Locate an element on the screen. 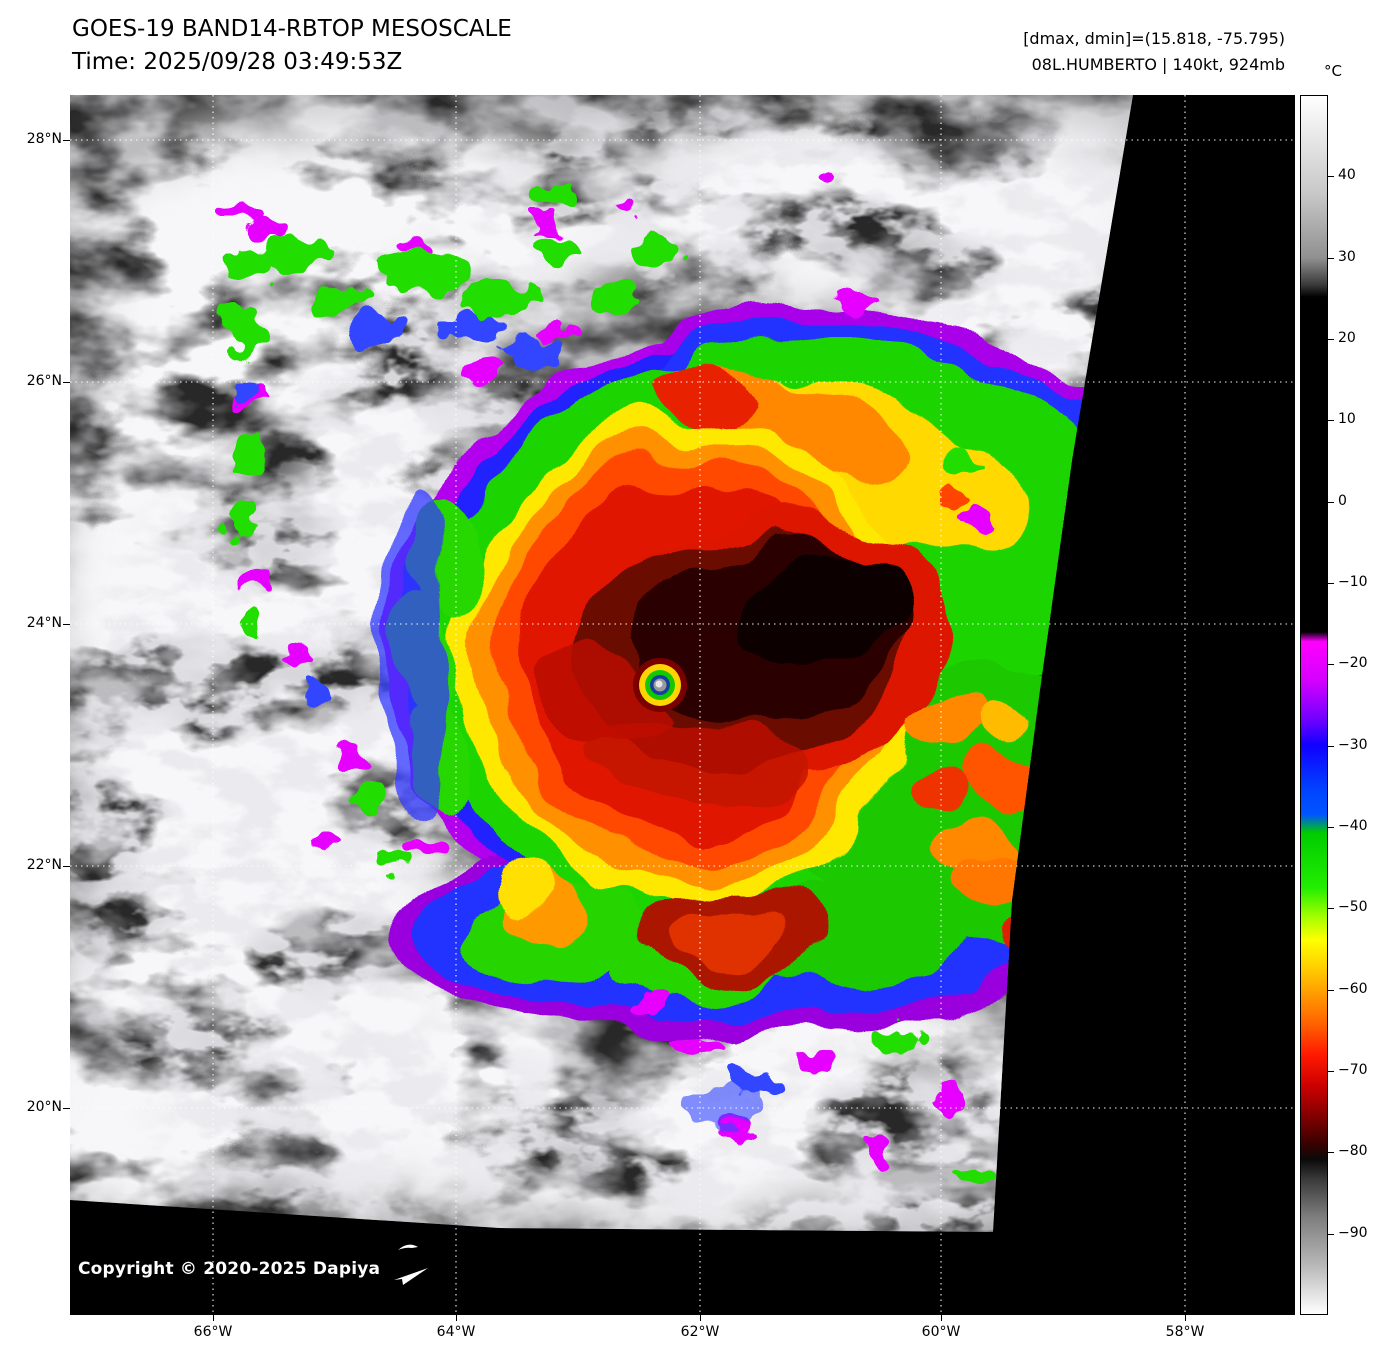 Image resolution: width=1390 pixels, height=1359 pixels. dmax-dmin-annotation: [dmax, dmin]=(15.818, -75.795) is located at coordinates (1154, 38).